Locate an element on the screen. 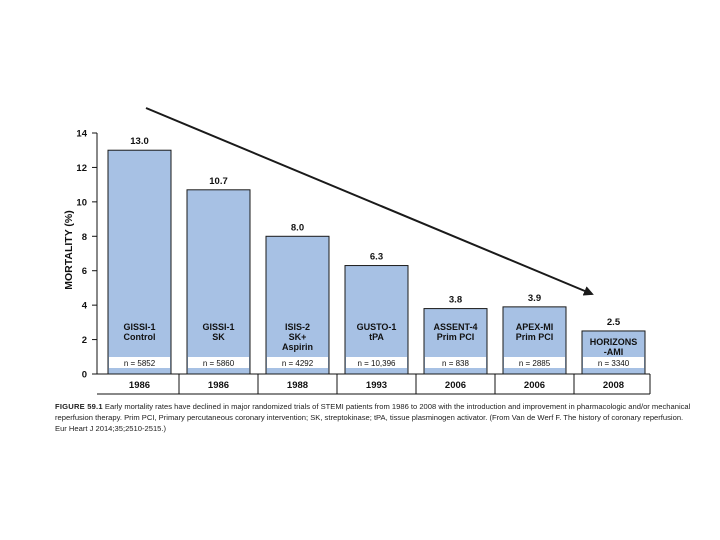 The image size is (720, 540). y-tick-label: 0 is located at coordinates (84, 375).